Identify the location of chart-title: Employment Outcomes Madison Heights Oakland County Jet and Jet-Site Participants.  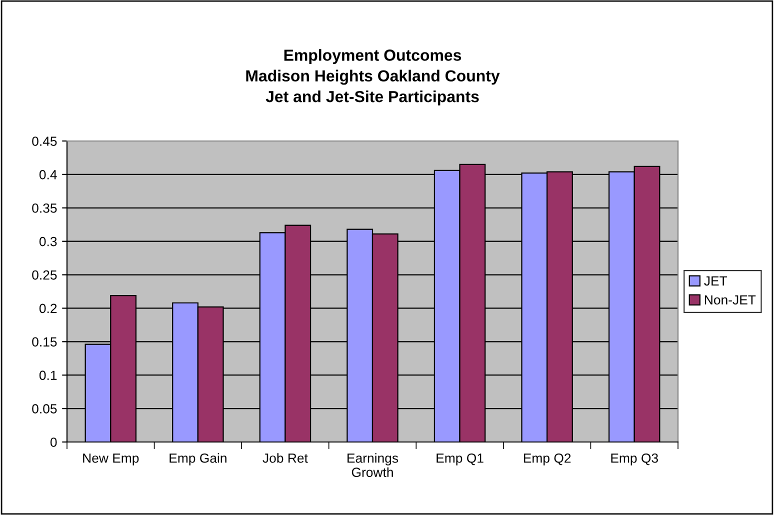
(373, 77).